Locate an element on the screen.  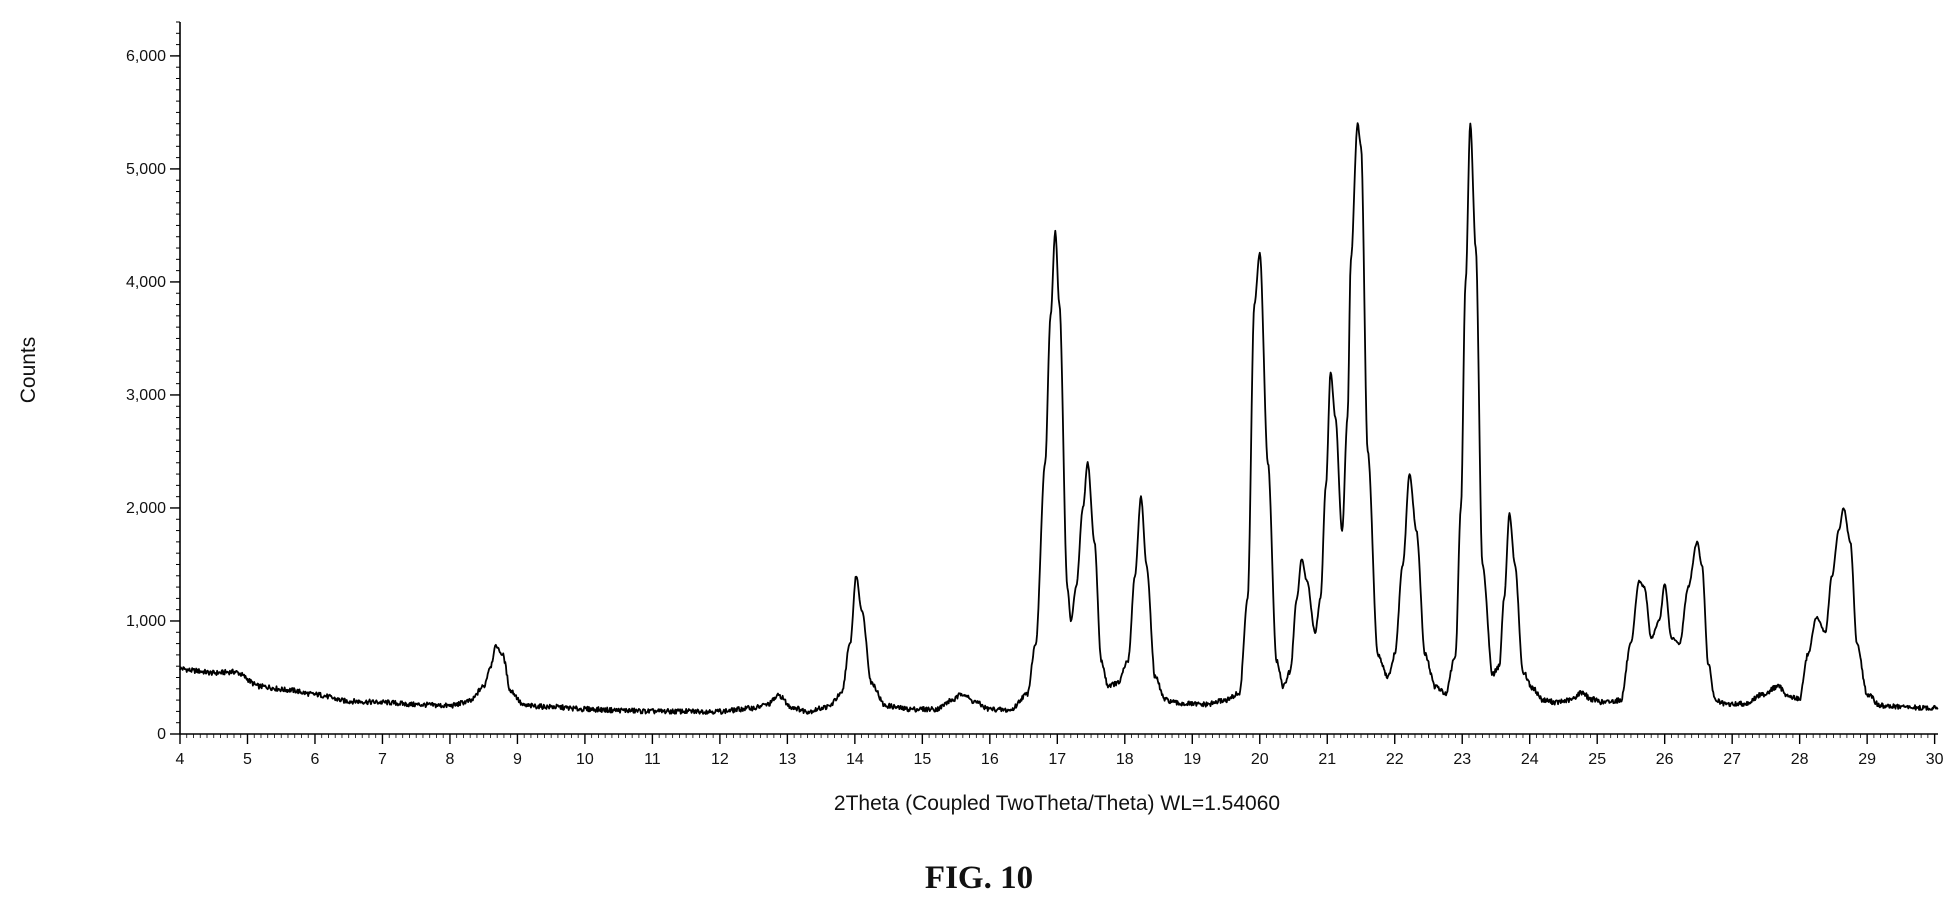
x-tick-label: 16 is located at coordinates (990, 759).